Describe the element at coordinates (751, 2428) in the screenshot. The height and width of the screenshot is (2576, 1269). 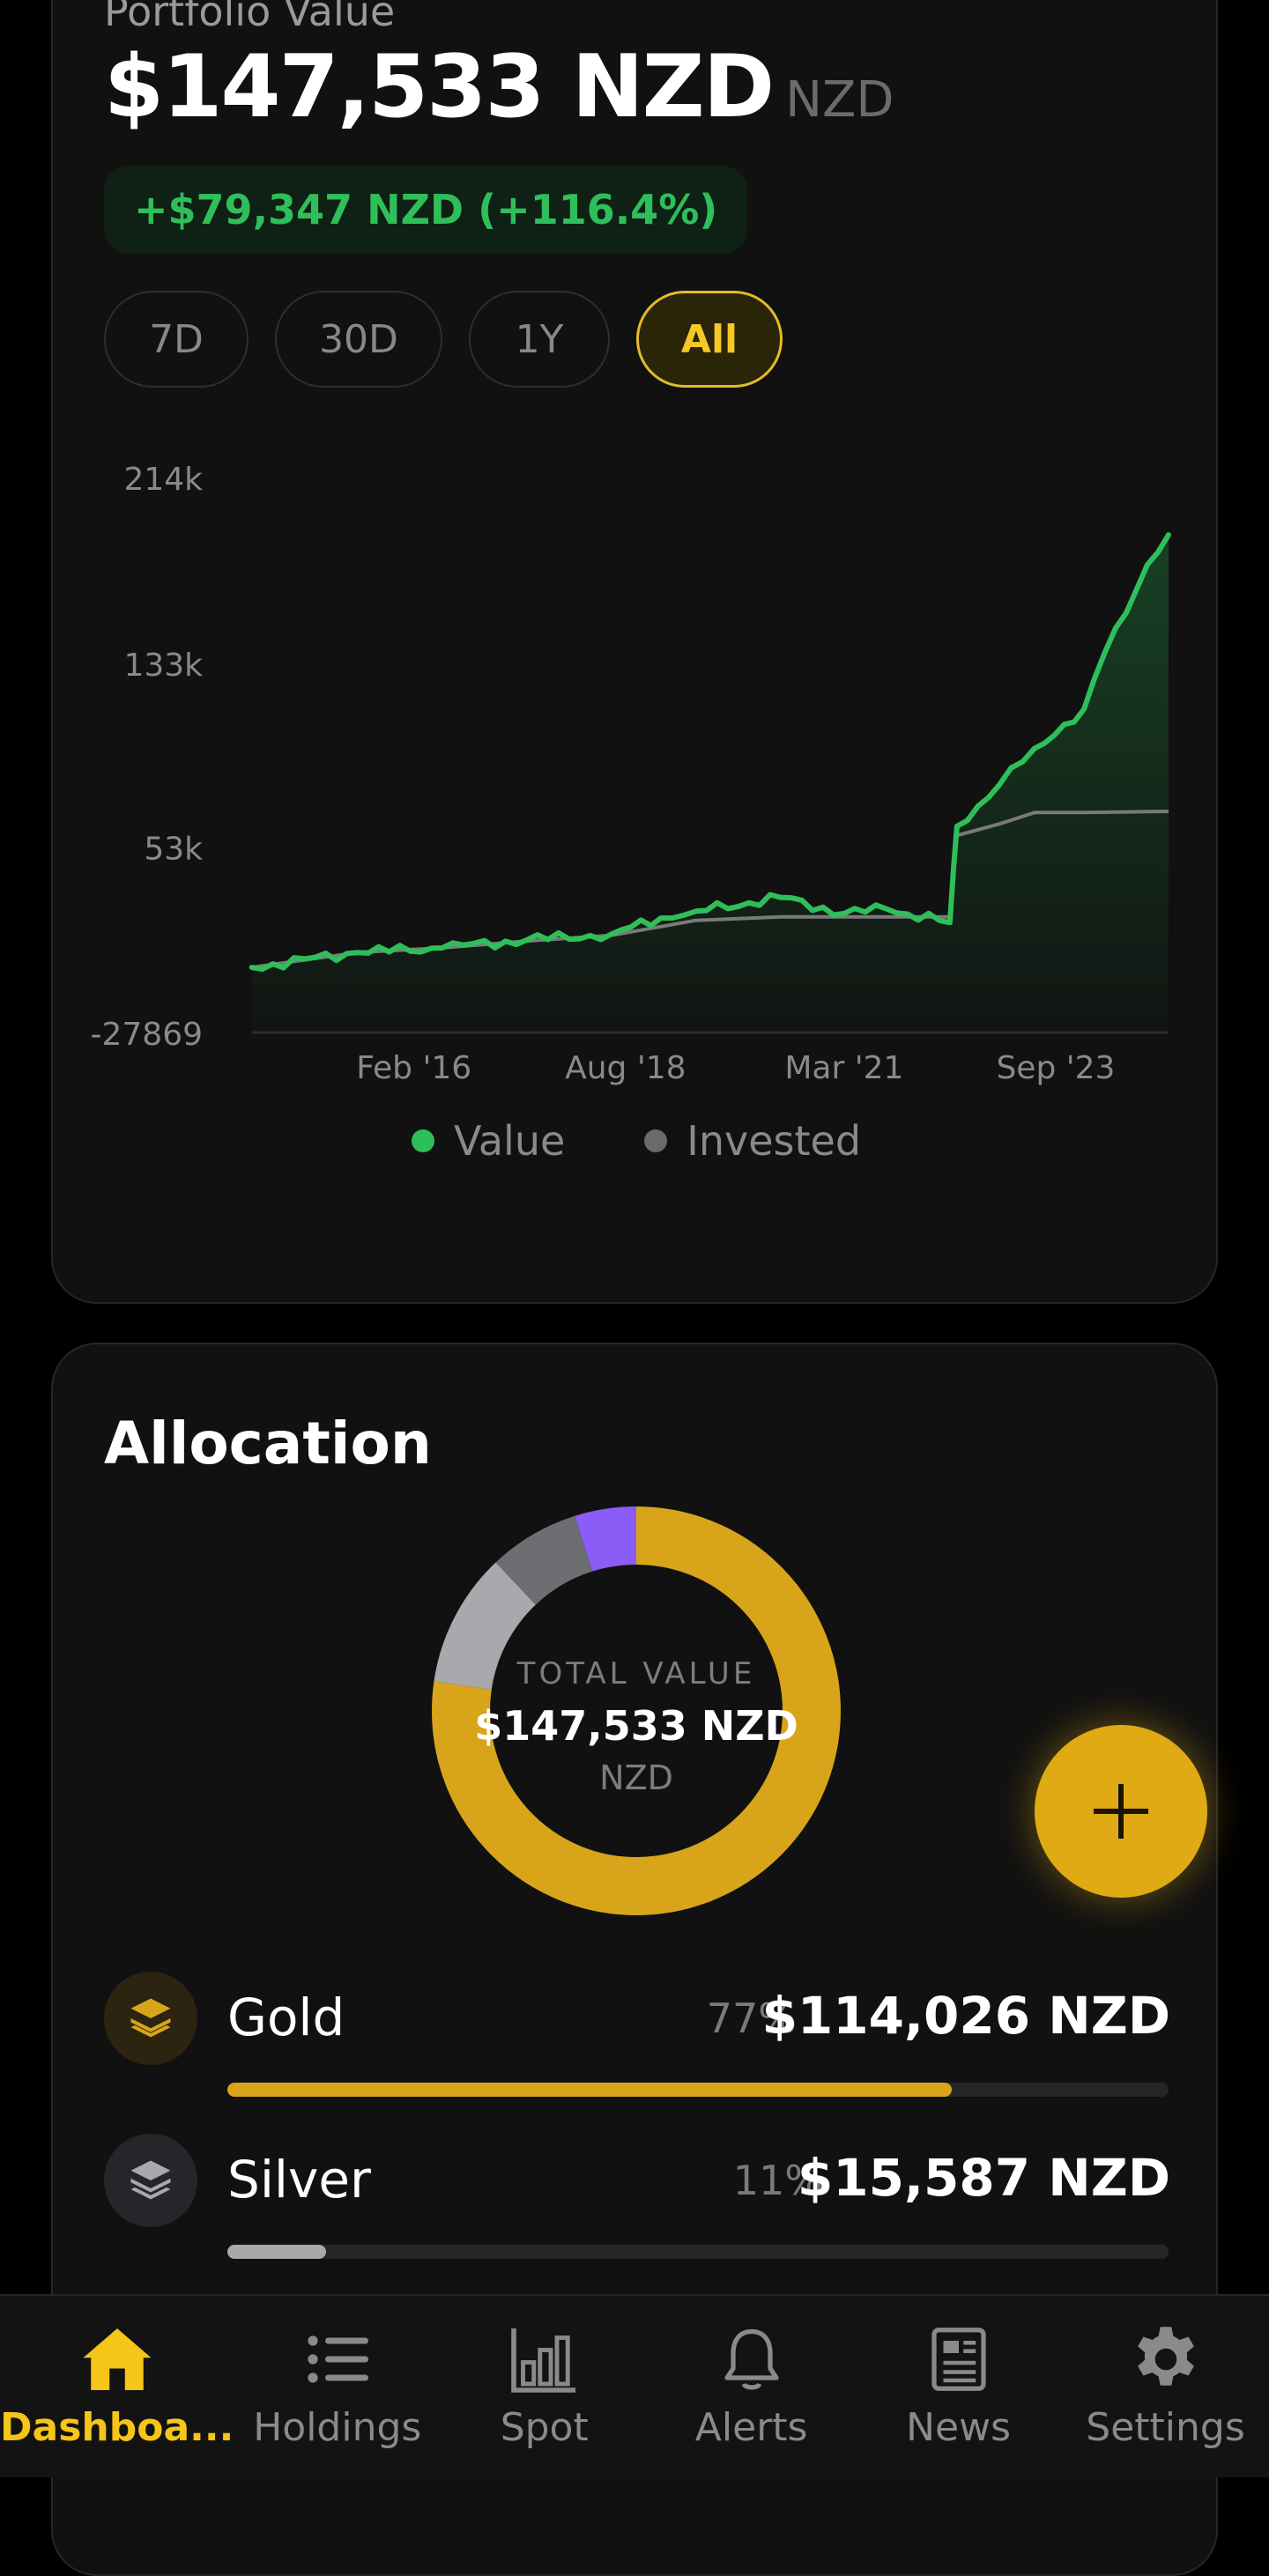
I see `nav-label: Alerts` at that location.